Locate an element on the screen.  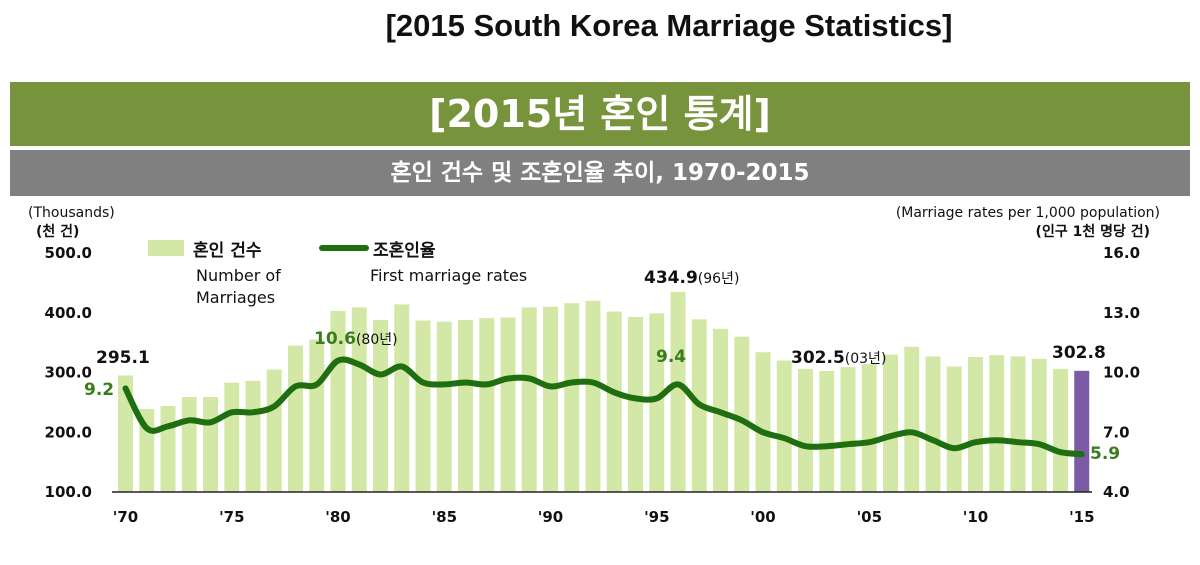
bar-2002 is located at coordinates (805, 430).